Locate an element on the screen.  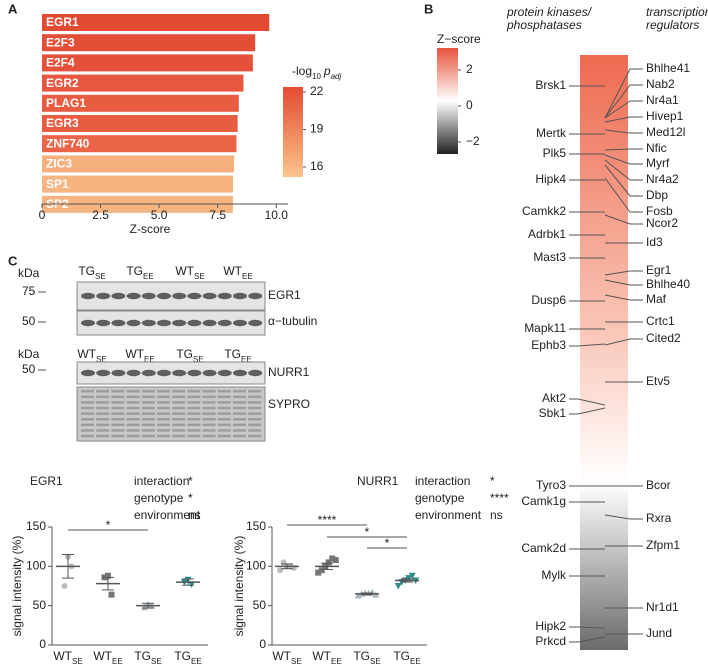
y-axis-label: signal intensity (%) is located at coordinates (17, 586).